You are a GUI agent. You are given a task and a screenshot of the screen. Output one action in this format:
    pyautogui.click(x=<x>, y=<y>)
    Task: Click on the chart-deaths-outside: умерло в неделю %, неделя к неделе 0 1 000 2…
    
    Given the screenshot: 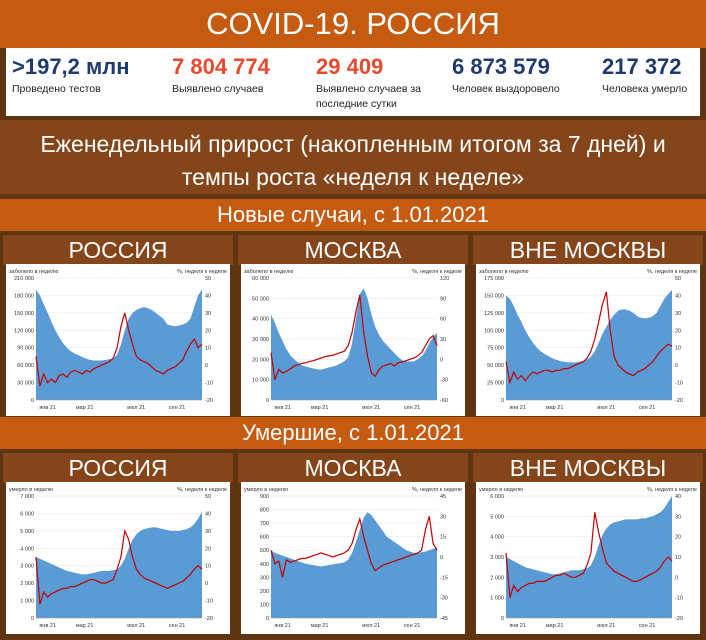 What is the action you would take?
    pyautogui.click(x=588, y=558)
    